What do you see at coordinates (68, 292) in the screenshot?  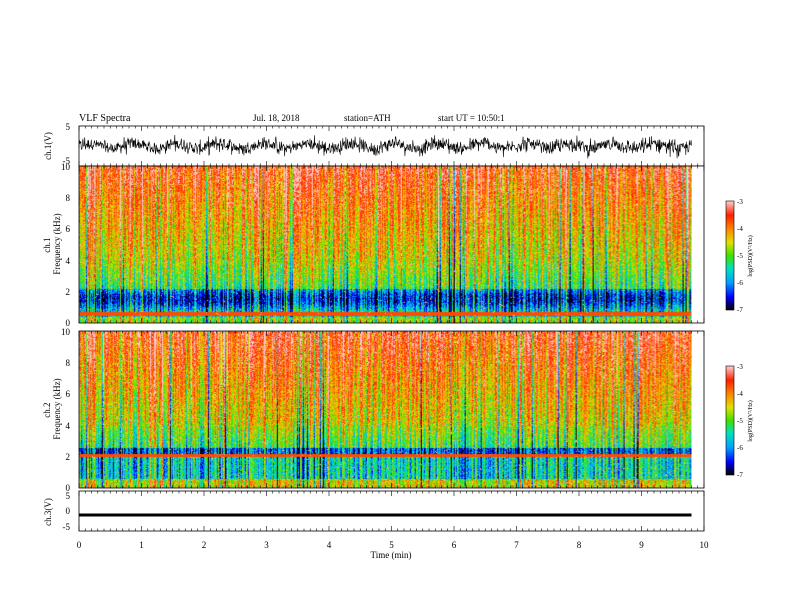 I see `ch1-ytick: 2` at bounding box center [68, 292].